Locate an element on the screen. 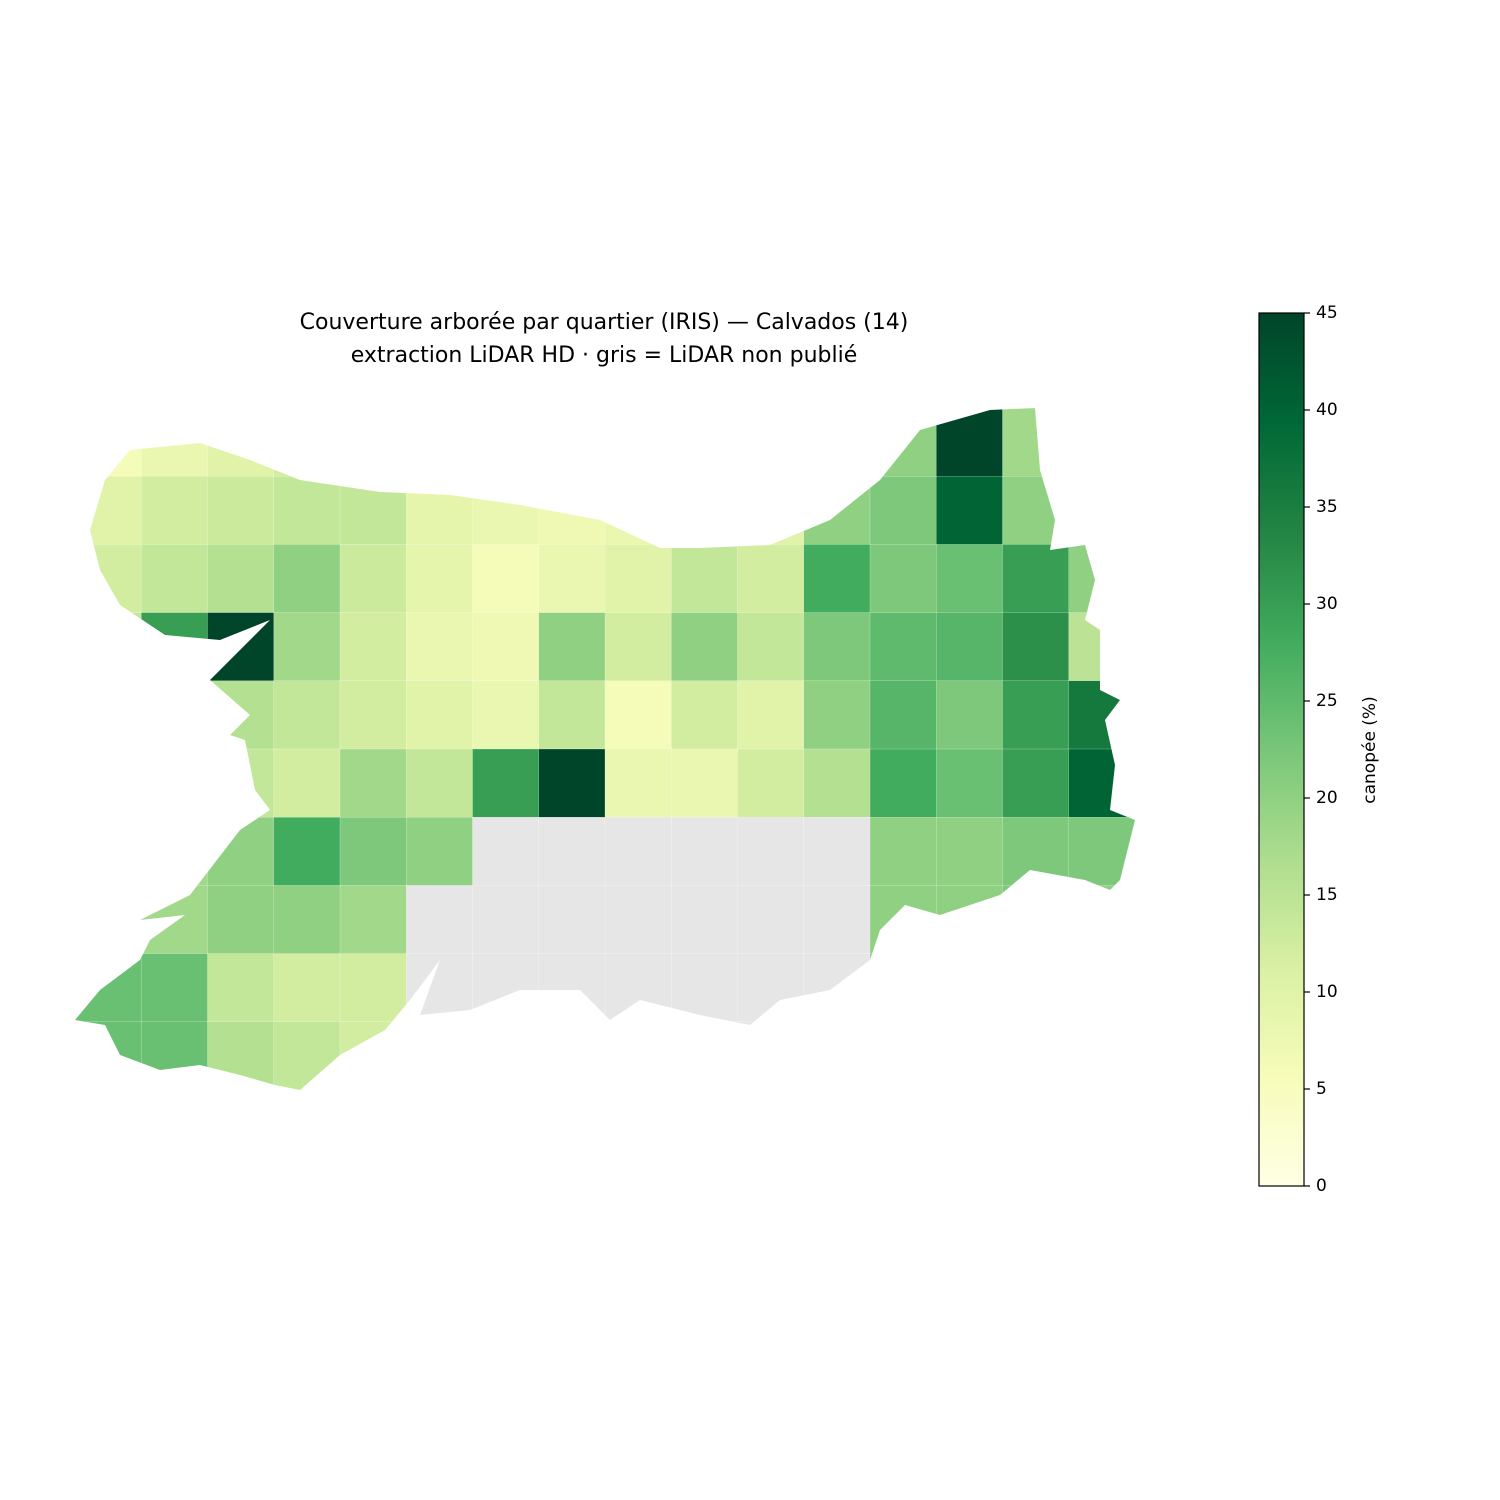  colorbar-tick-label: 35 is located at coordinates (1327, 507).